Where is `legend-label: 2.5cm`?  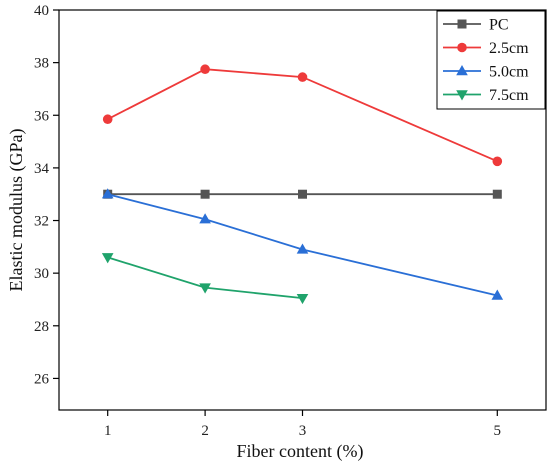 legend-label: 2.5cm is located at coordinates (509, 48).